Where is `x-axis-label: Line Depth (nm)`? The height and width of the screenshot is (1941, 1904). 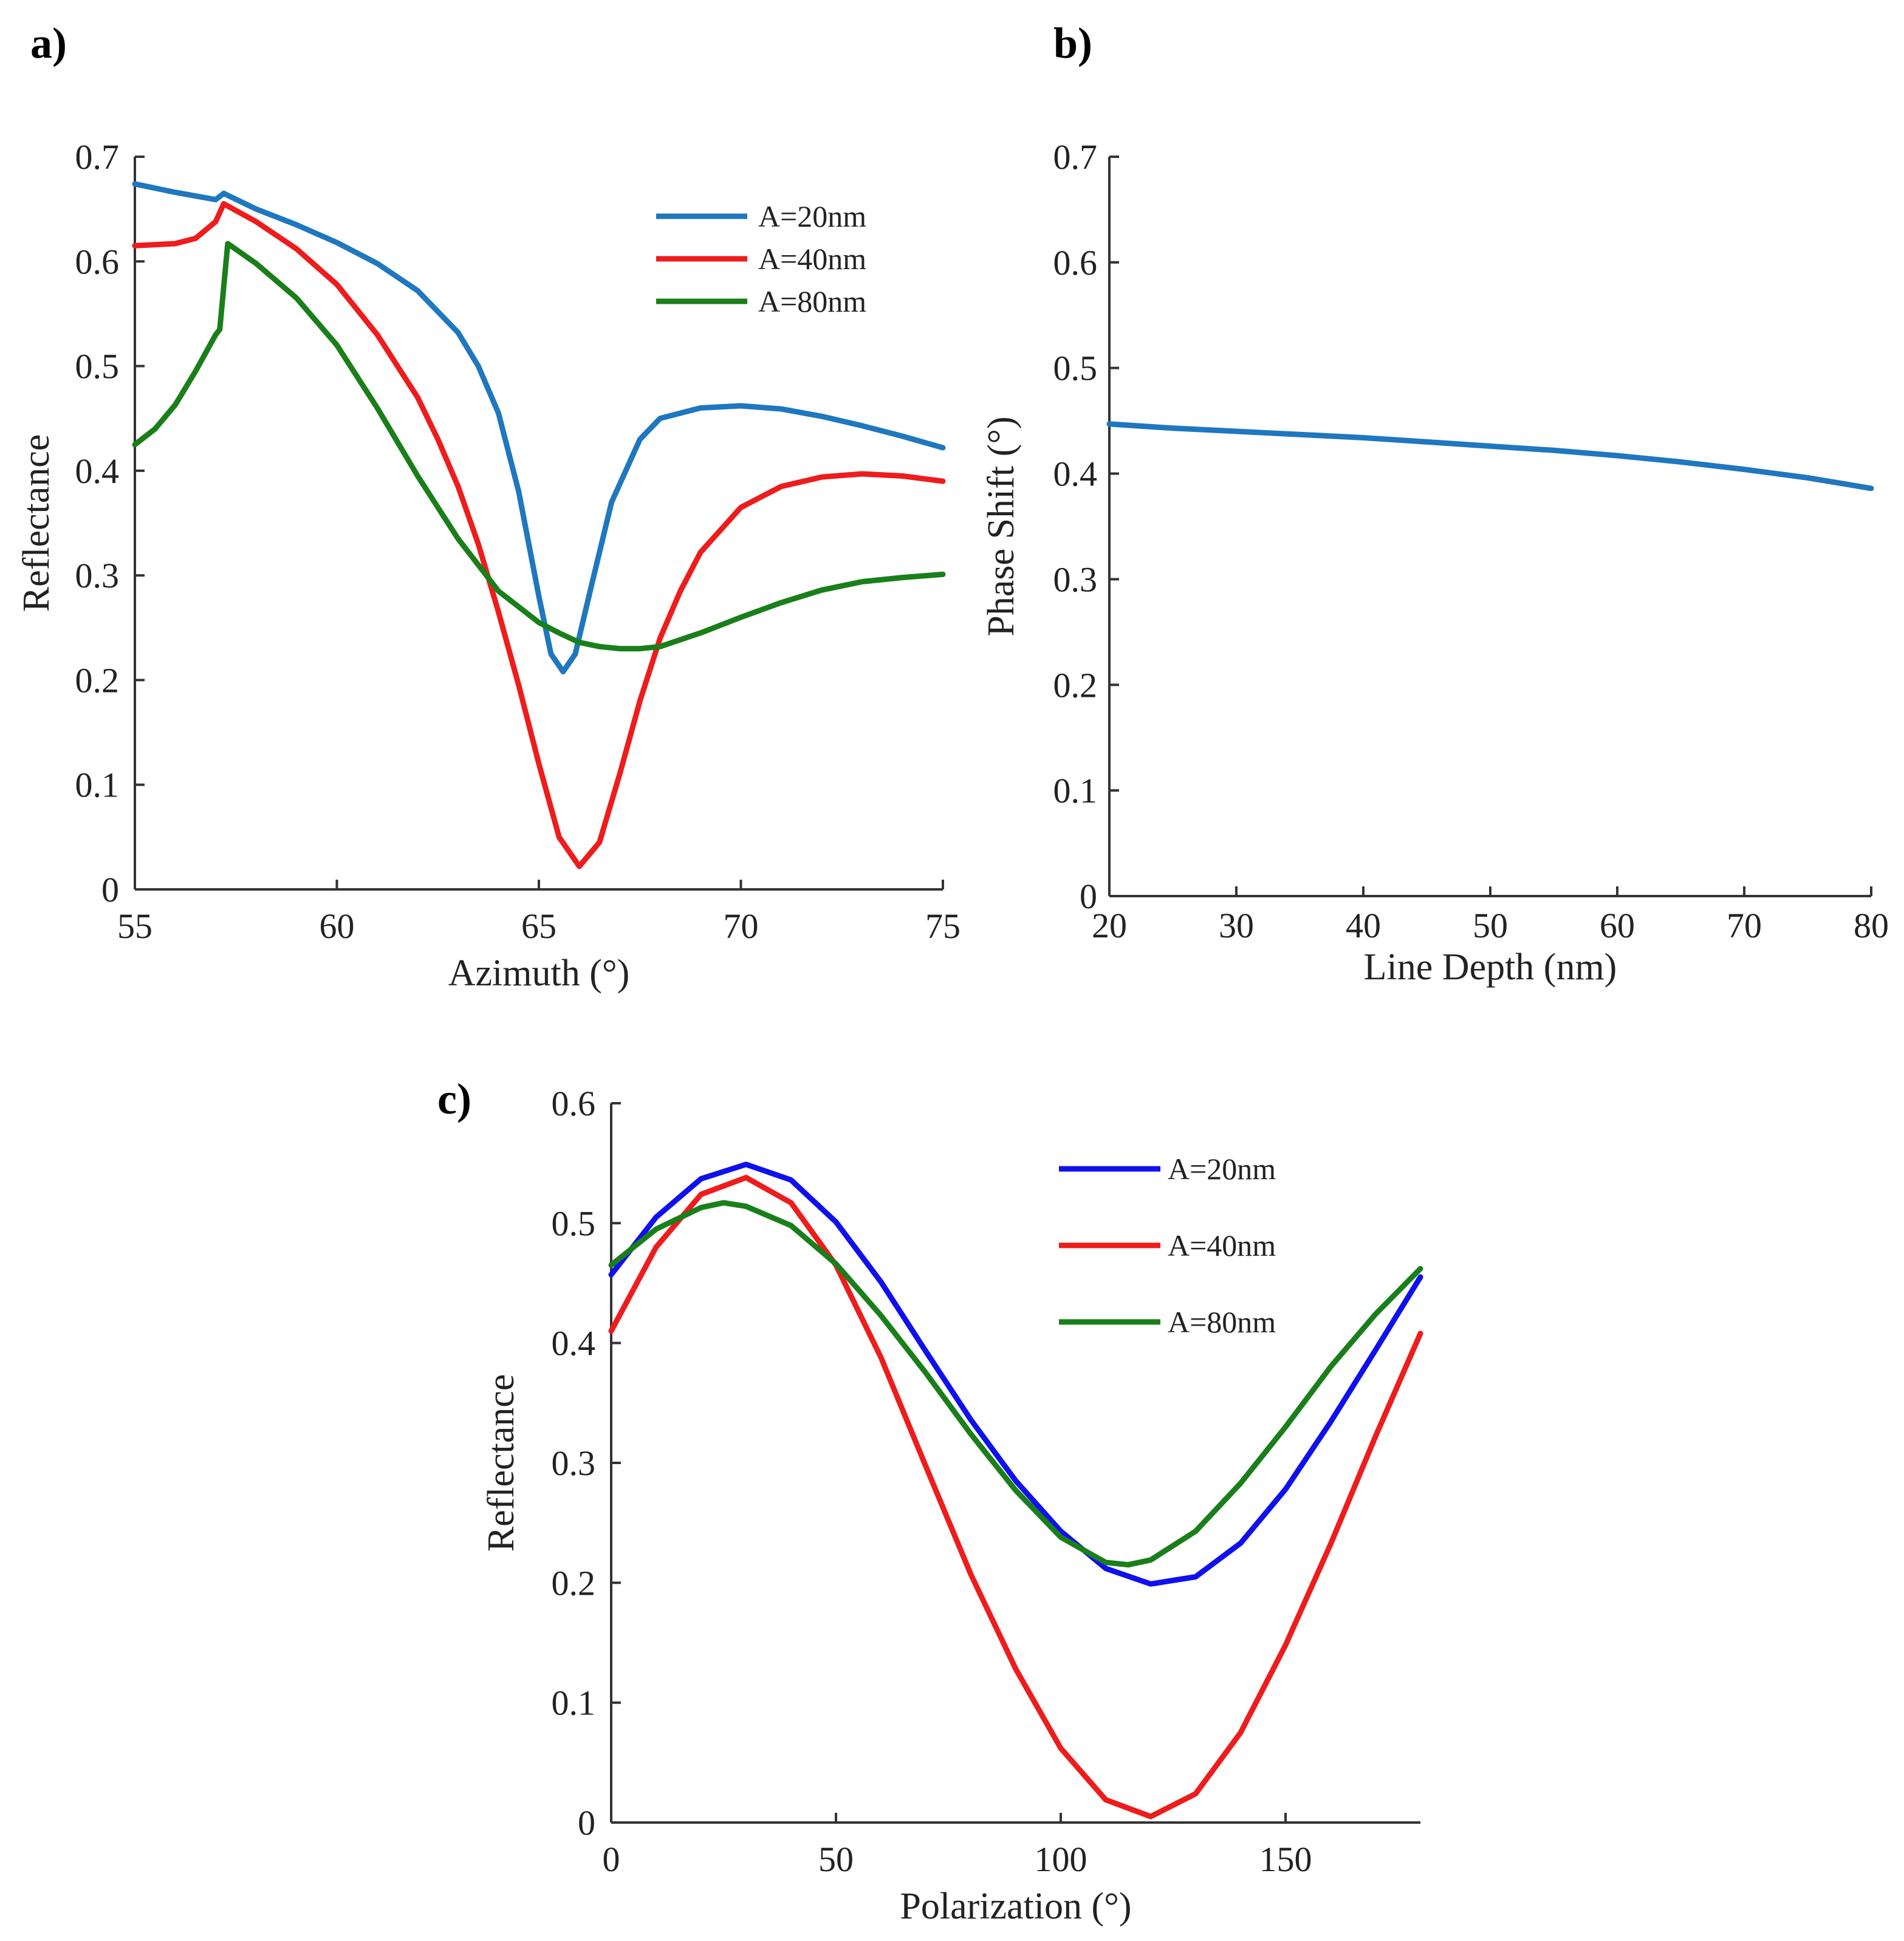
x-axis-label: Line Depth (nm) is located at coordinates (1491, 968).